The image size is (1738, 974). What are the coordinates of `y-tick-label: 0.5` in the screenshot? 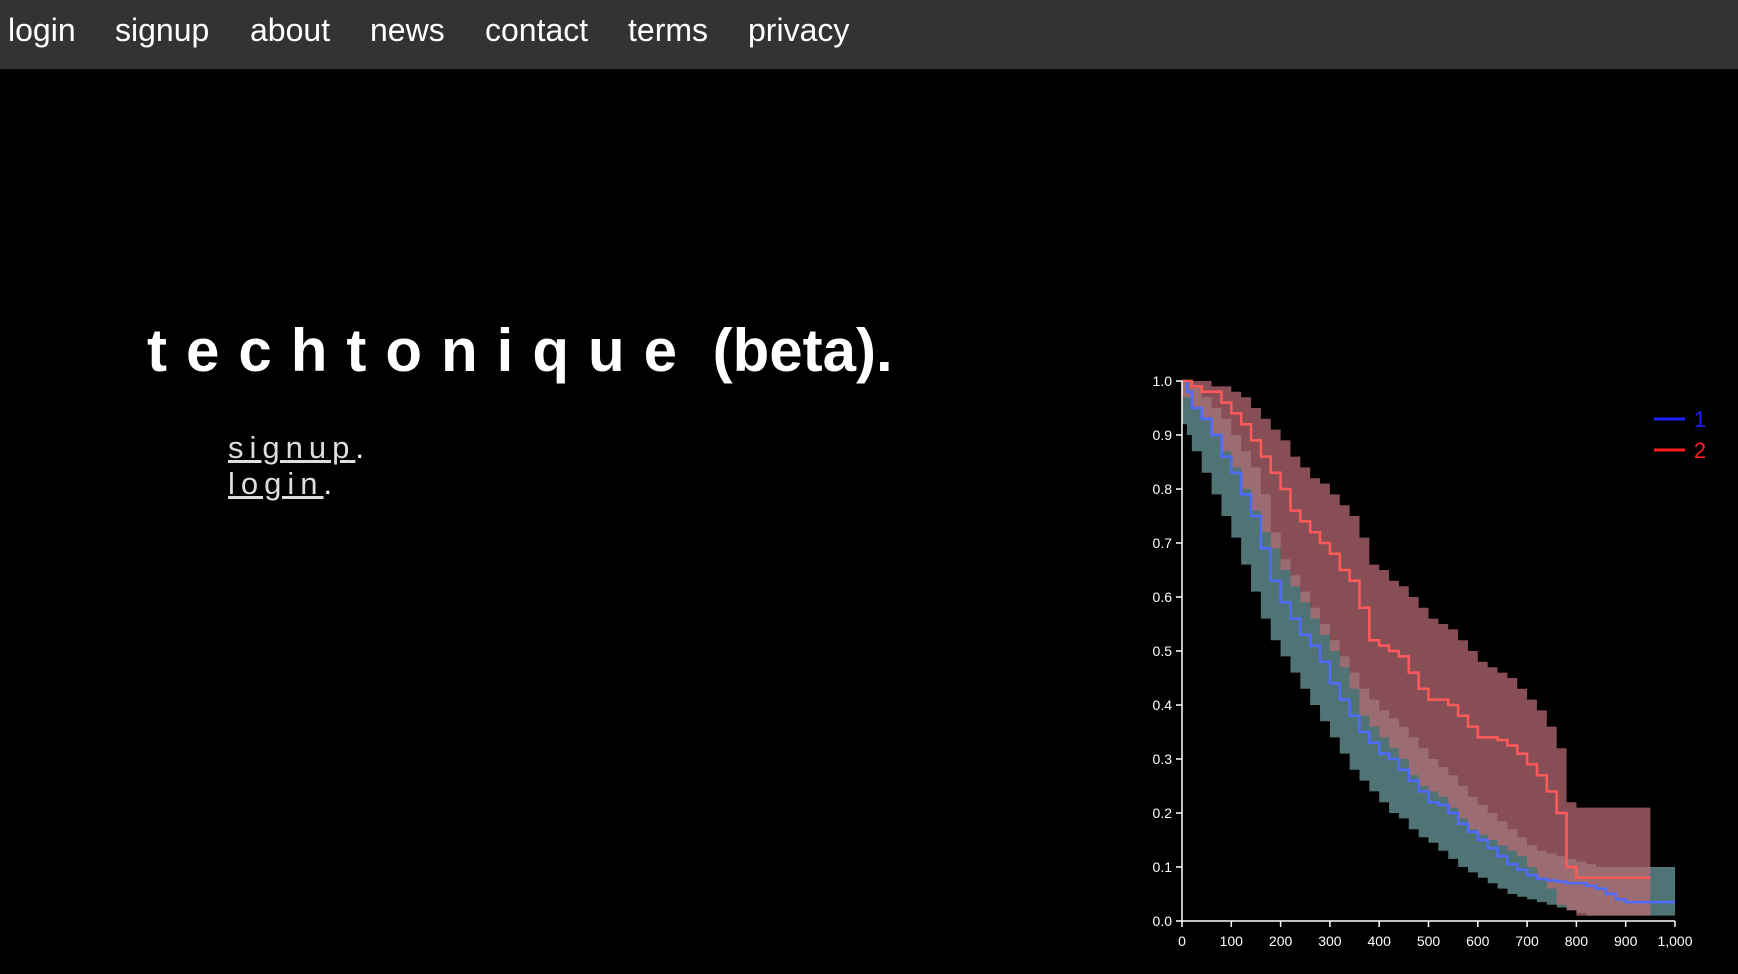 It's located at (1163, 651).